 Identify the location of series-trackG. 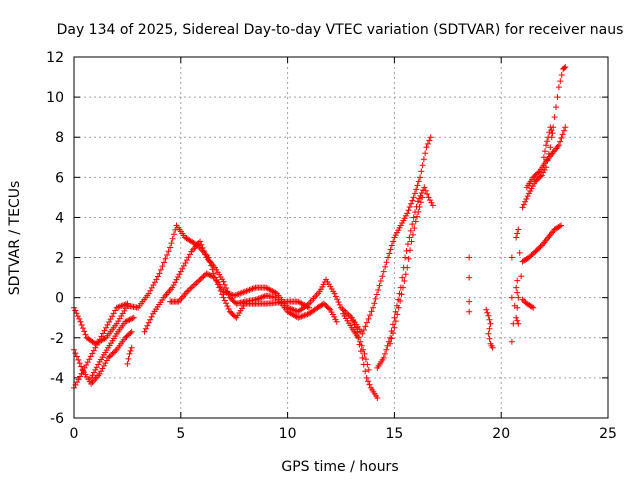
(239, 295).